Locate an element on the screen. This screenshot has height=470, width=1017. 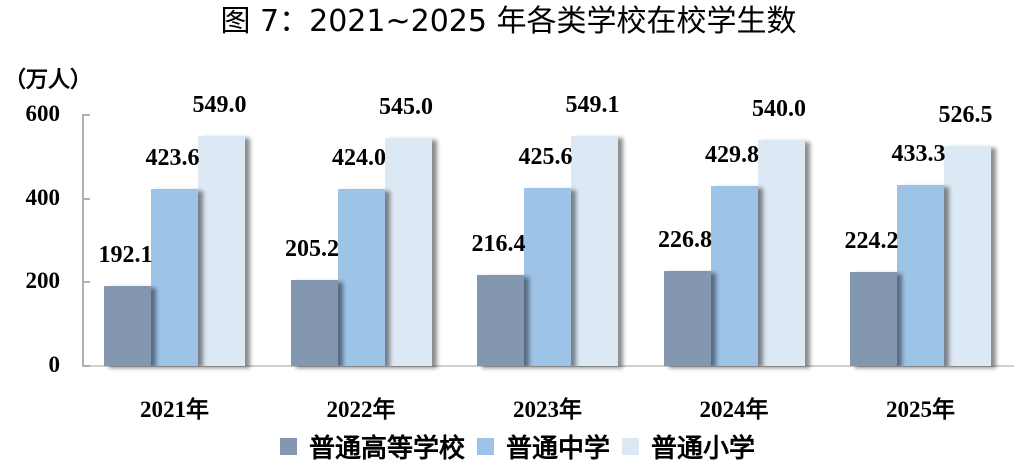
legend-item-primary: 普通小学 is located at coordinates (688, 446).